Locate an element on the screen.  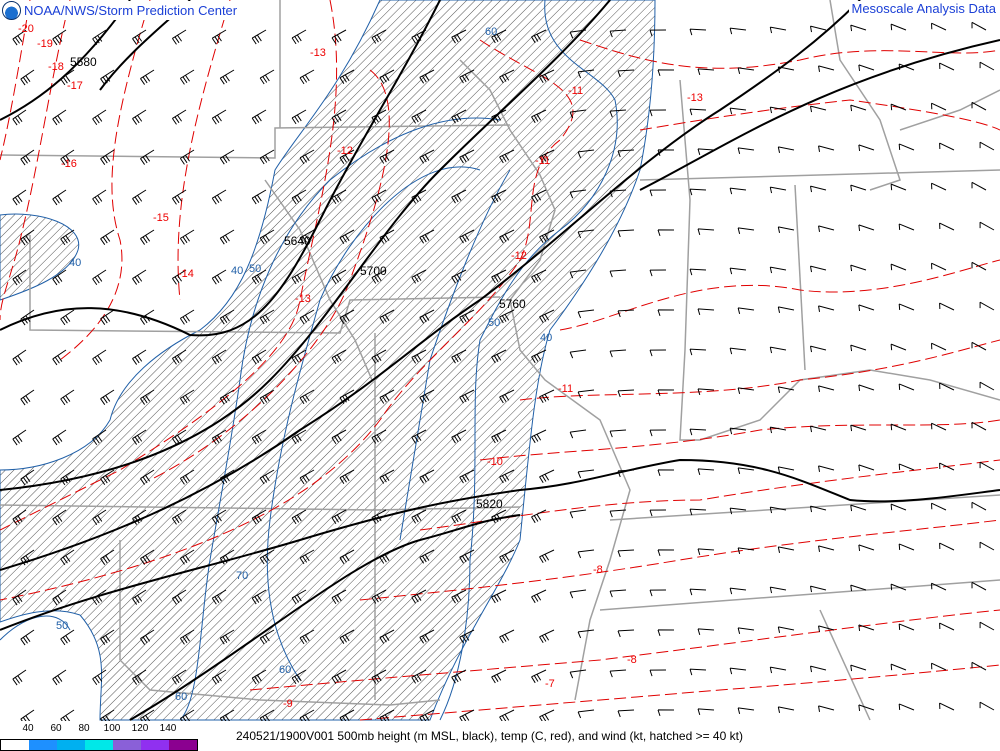
wind-label: 40 is located at coordinates (546, 338).